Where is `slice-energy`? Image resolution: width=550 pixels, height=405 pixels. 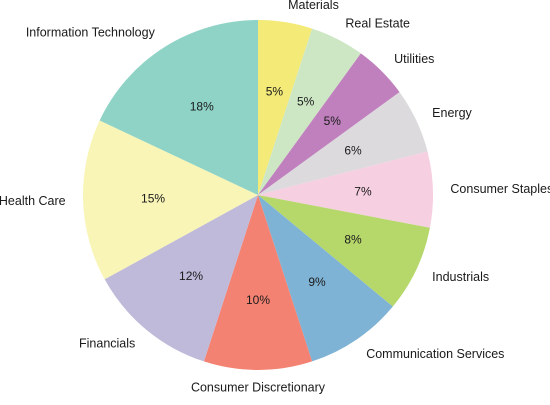
slice-energy is located at coordinates (343, 143).